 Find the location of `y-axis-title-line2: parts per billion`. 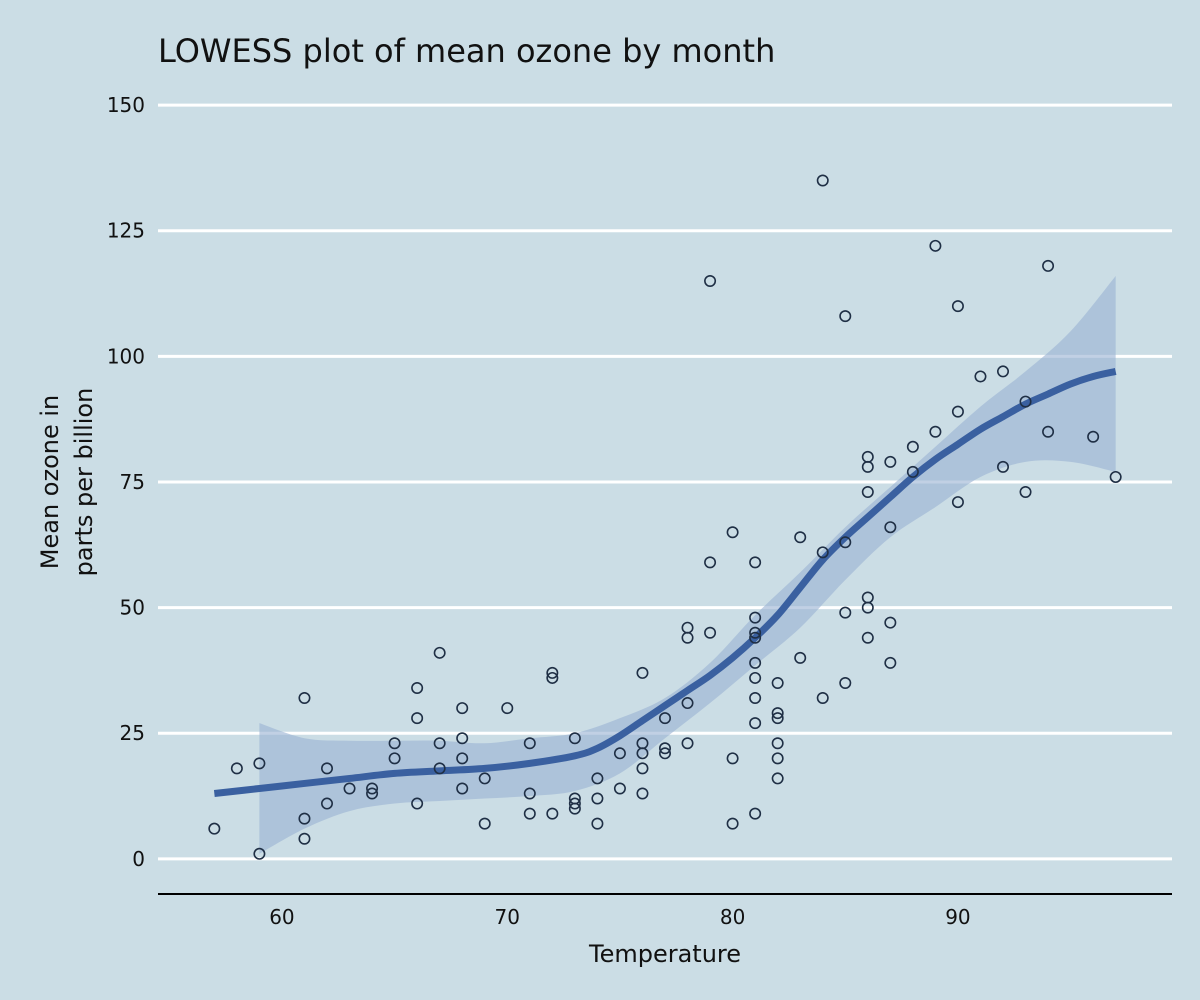

y-axis-title-line2: parts per billion is located at coordinates (84, 482).